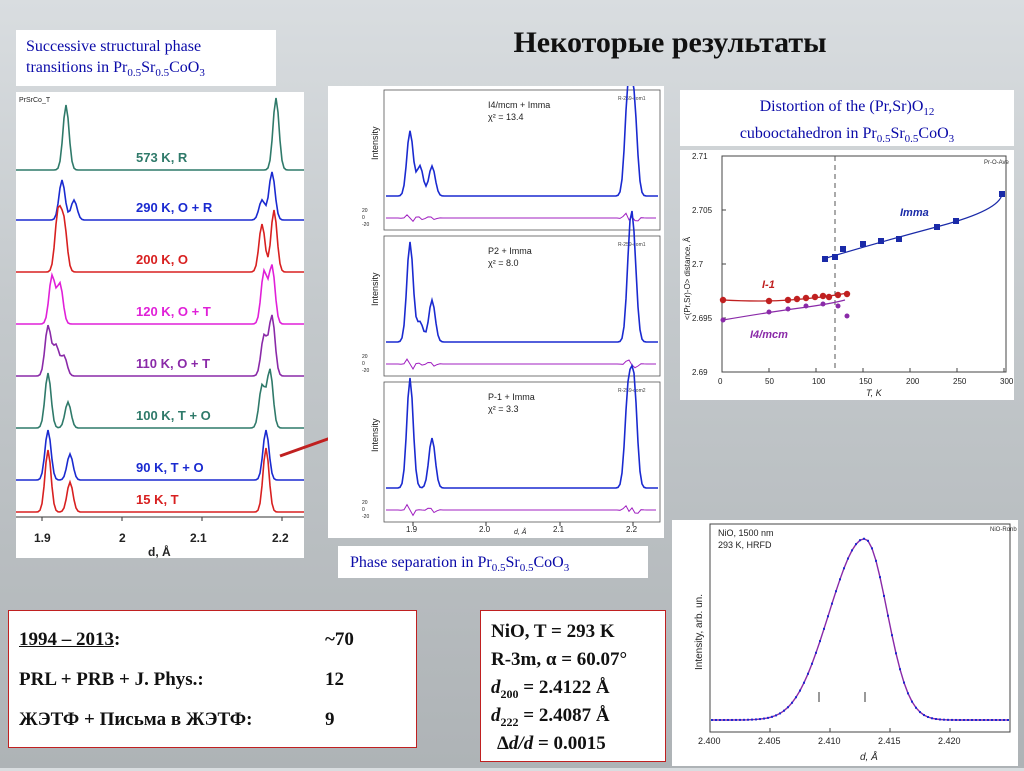  I want to click on pattern-label: 90 K, T + O, so click(170, 467).